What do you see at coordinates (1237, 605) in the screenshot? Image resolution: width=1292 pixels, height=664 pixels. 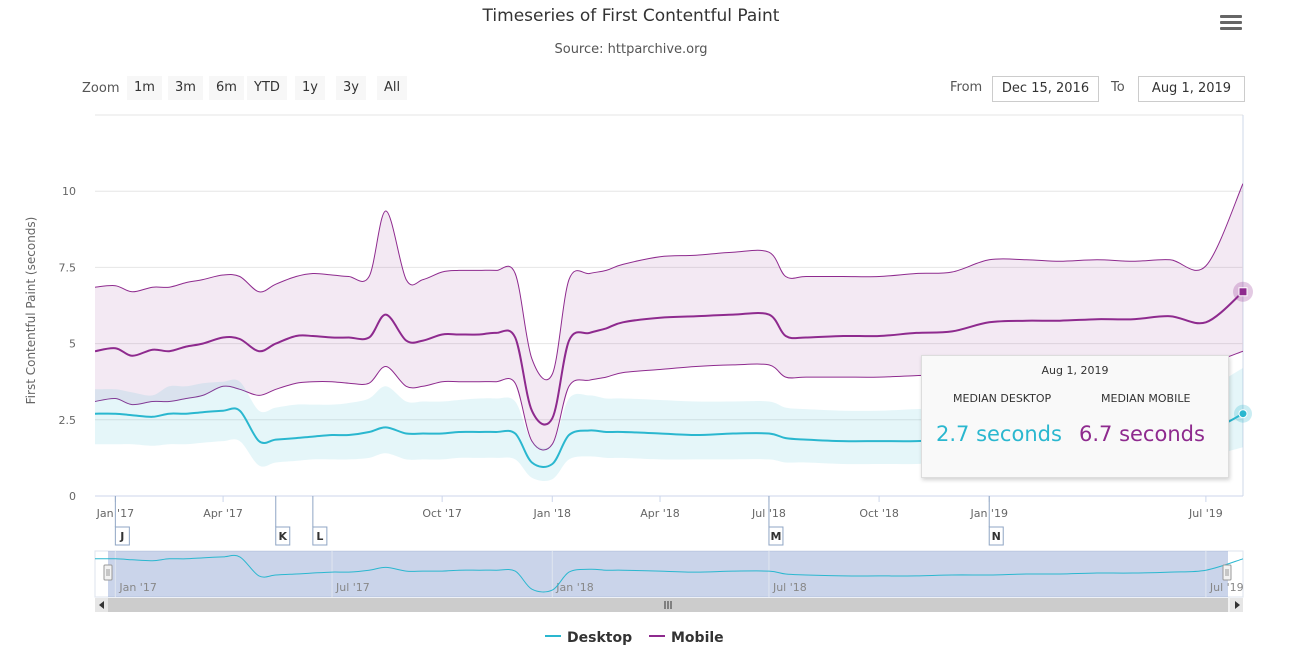 I see `chevron-right-icon` at bounding box center [1237, 605].